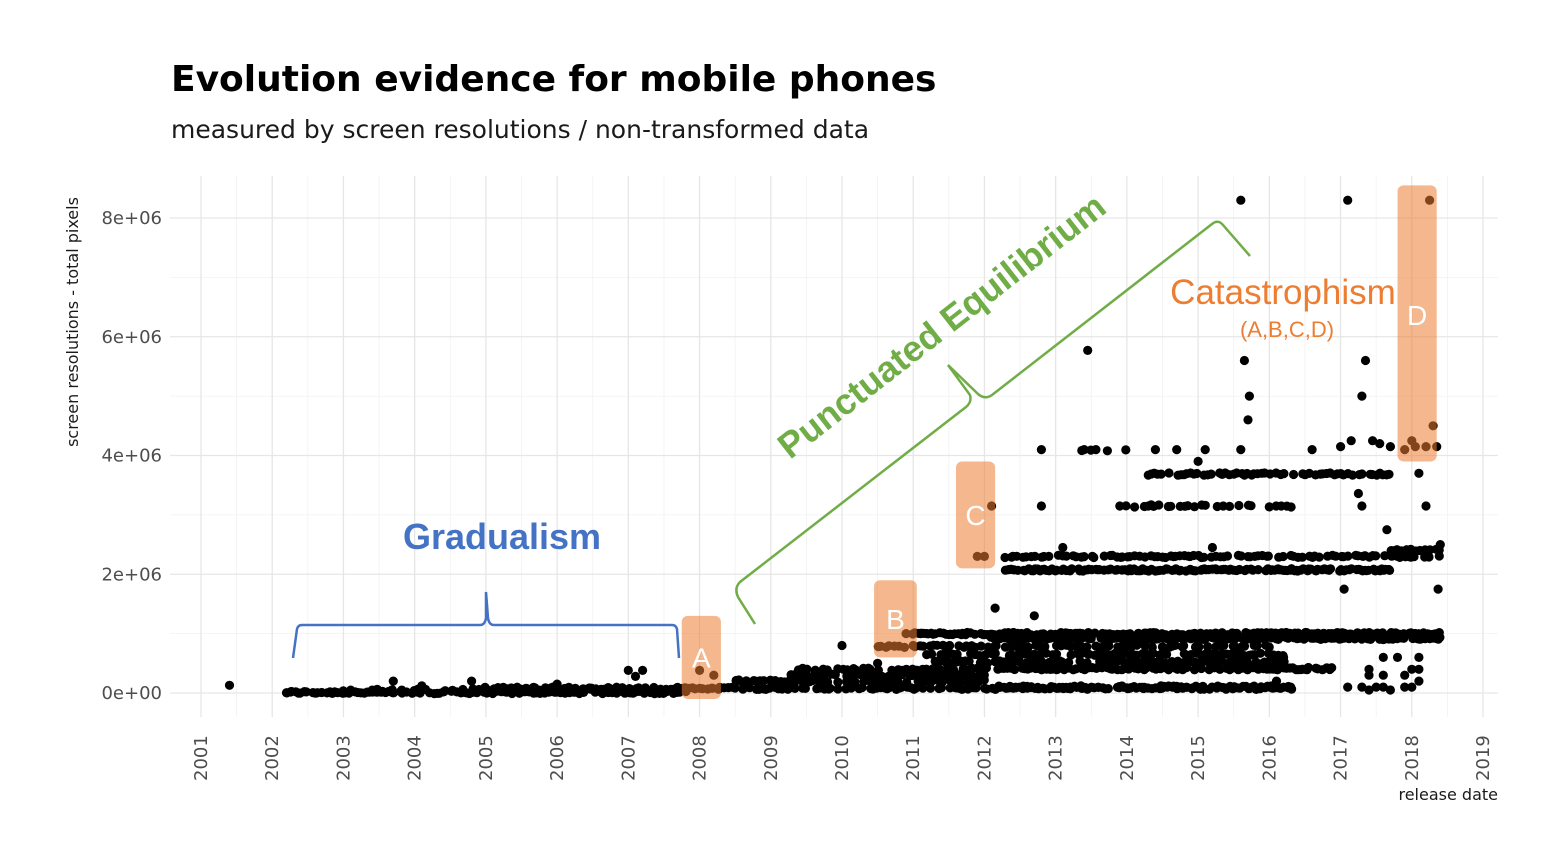 This screenshot has height=866, width=1560. I want to click on x-tick-label: 2019, so click(1483, 758).